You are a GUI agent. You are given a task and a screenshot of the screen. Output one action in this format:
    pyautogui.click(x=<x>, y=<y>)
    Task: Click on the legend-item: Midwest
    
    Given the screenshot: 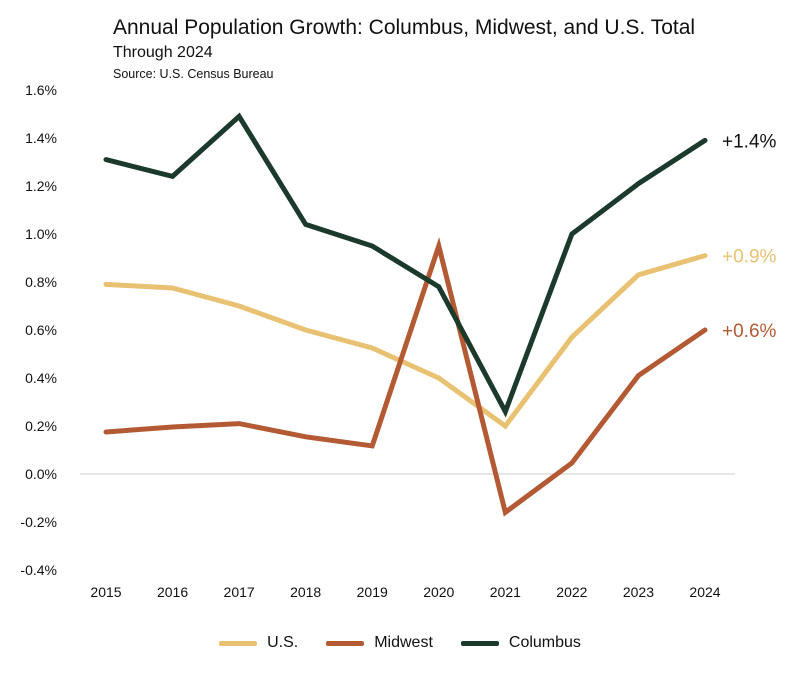 What is the action you would take?
    pyautogui.click(x=379, y=643)
    